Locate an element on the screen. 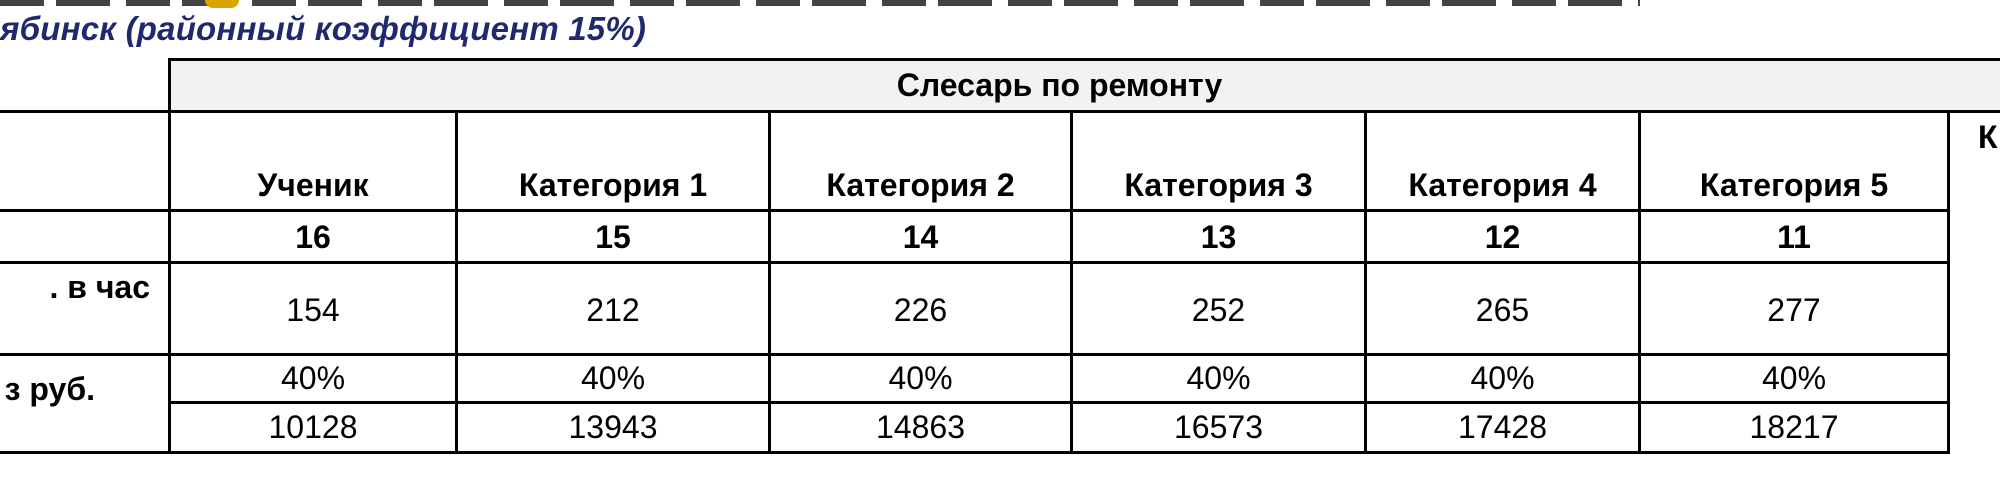 The width and height of the screenshot is (2000, 500). column-header-partial: К is located at coordinates (1988, 136).